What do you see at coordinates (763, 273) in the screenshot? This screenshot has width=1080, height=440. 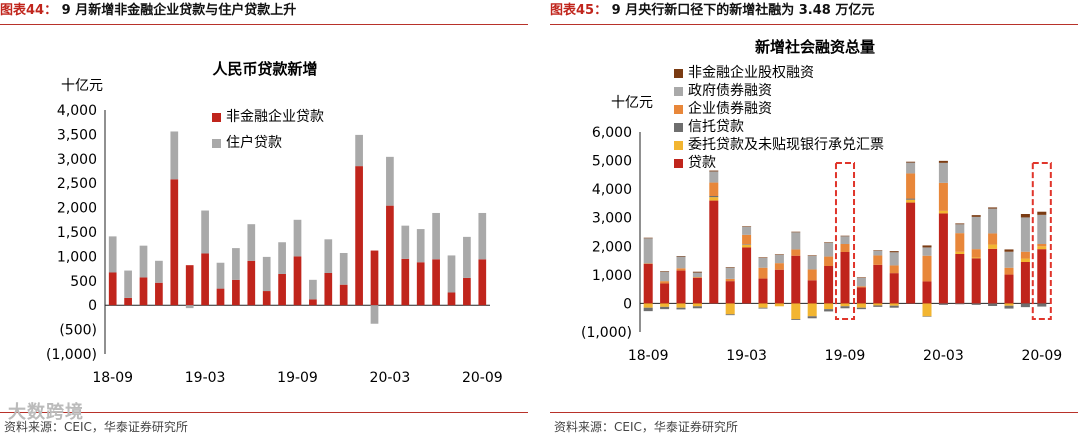 I see `right-bar-19-04-s3` at bounding box center [763, 273].